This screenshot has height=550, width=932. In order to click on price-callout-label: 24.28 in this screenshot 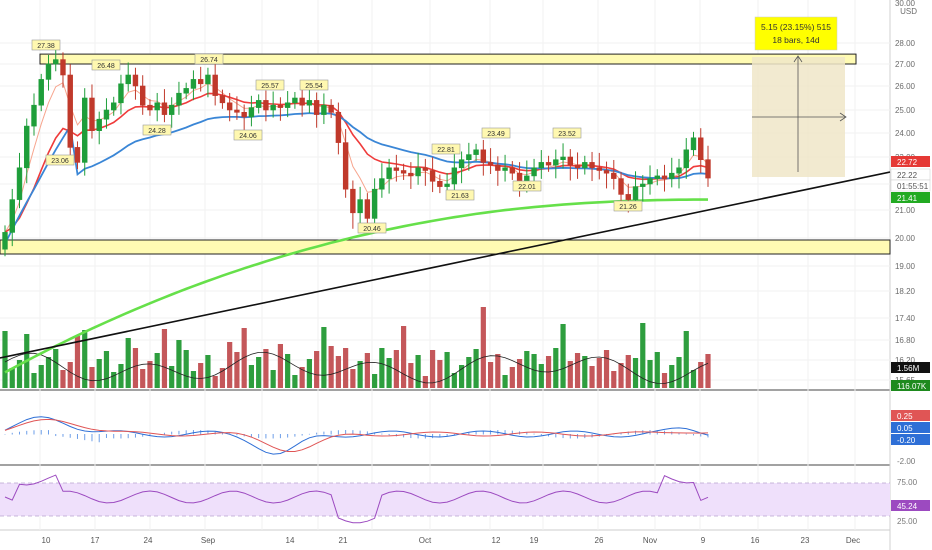, I will do `click(157, 131)`.